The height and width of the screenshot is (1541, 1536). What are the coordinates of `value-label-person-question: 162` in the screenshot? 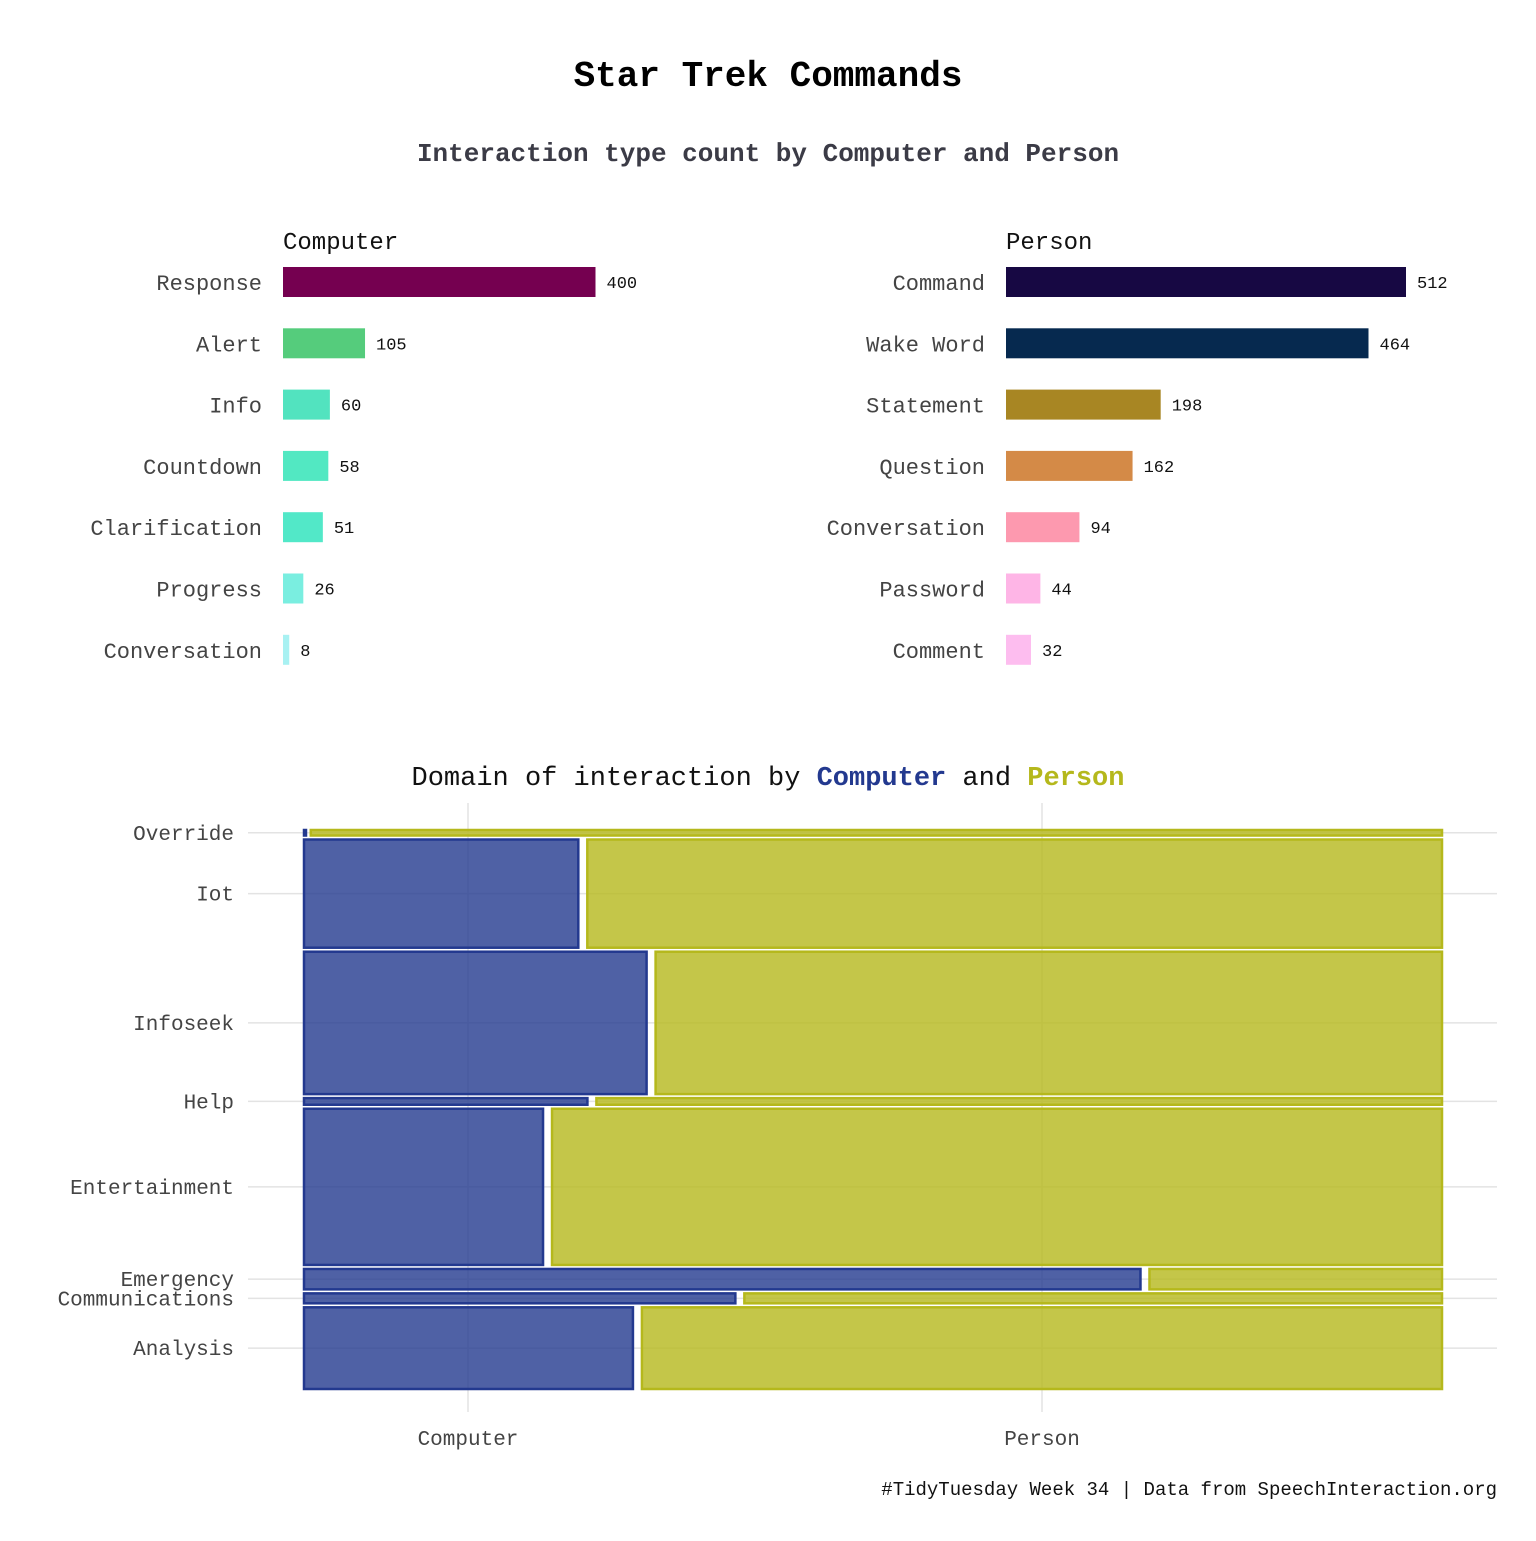 It's located at (1159, 468).